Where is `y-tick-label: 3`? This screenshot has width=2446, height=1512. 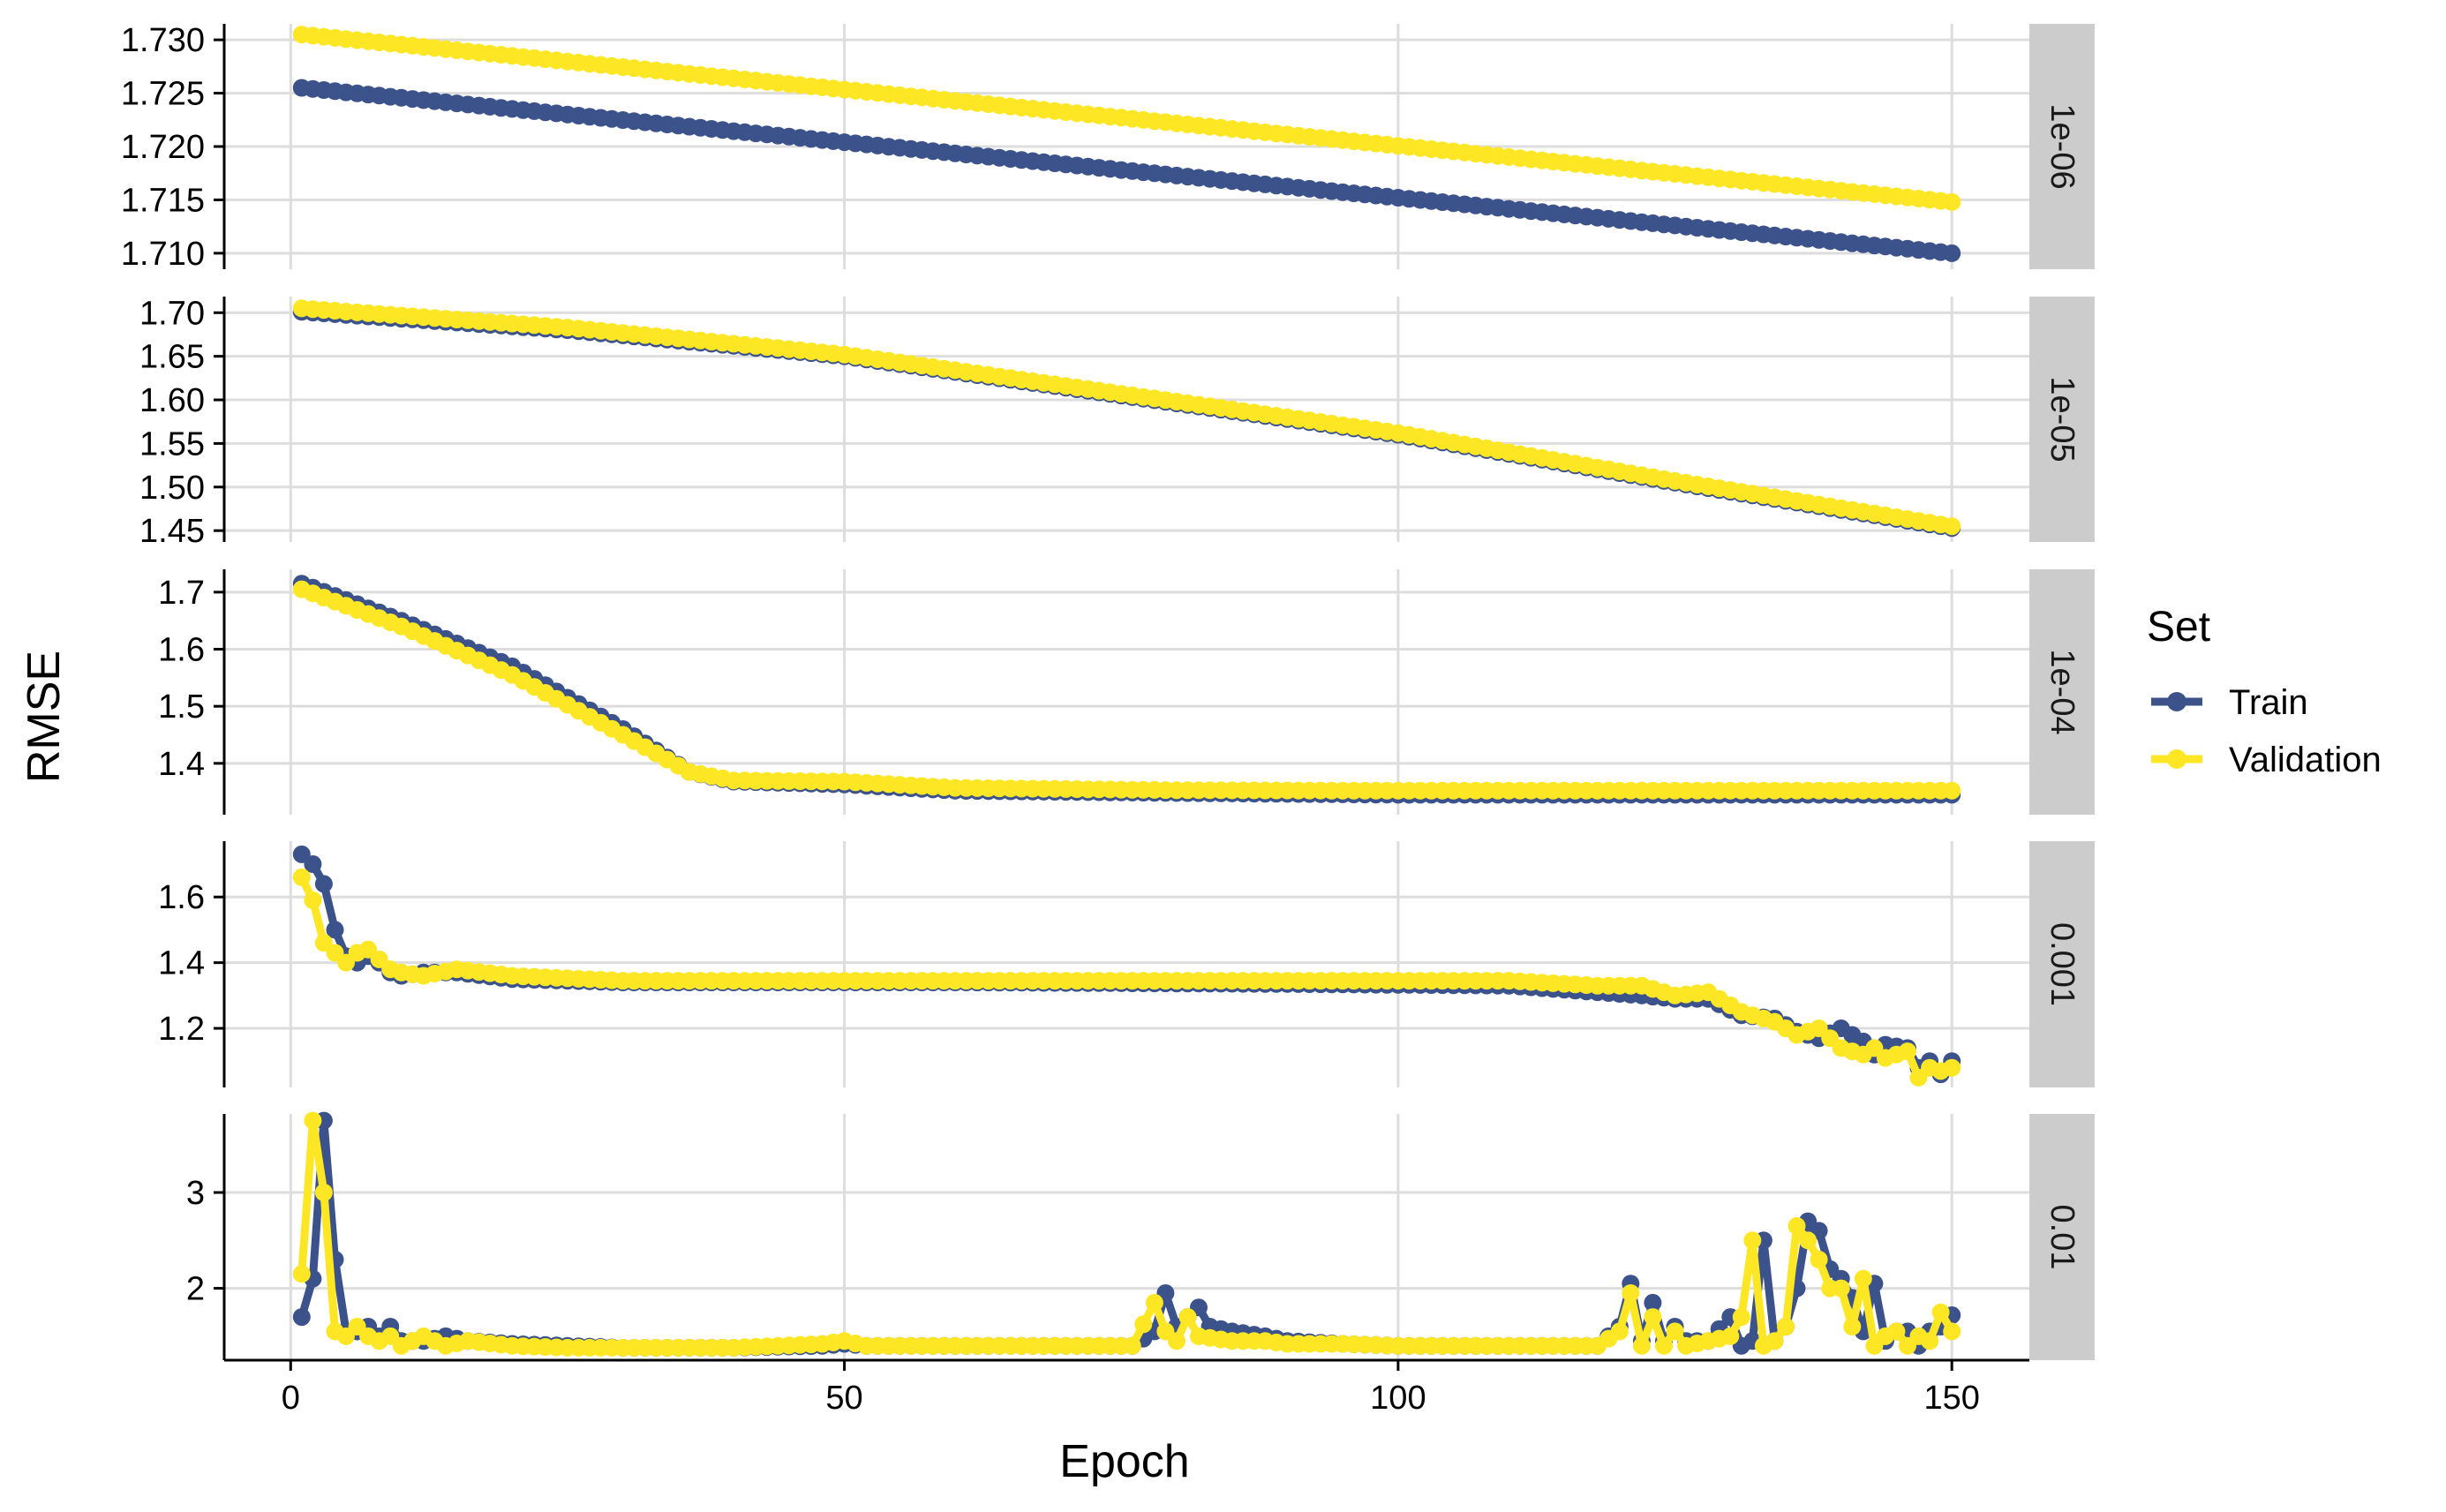 y-tick-label: 3 is located at coordinates (195, 1193).